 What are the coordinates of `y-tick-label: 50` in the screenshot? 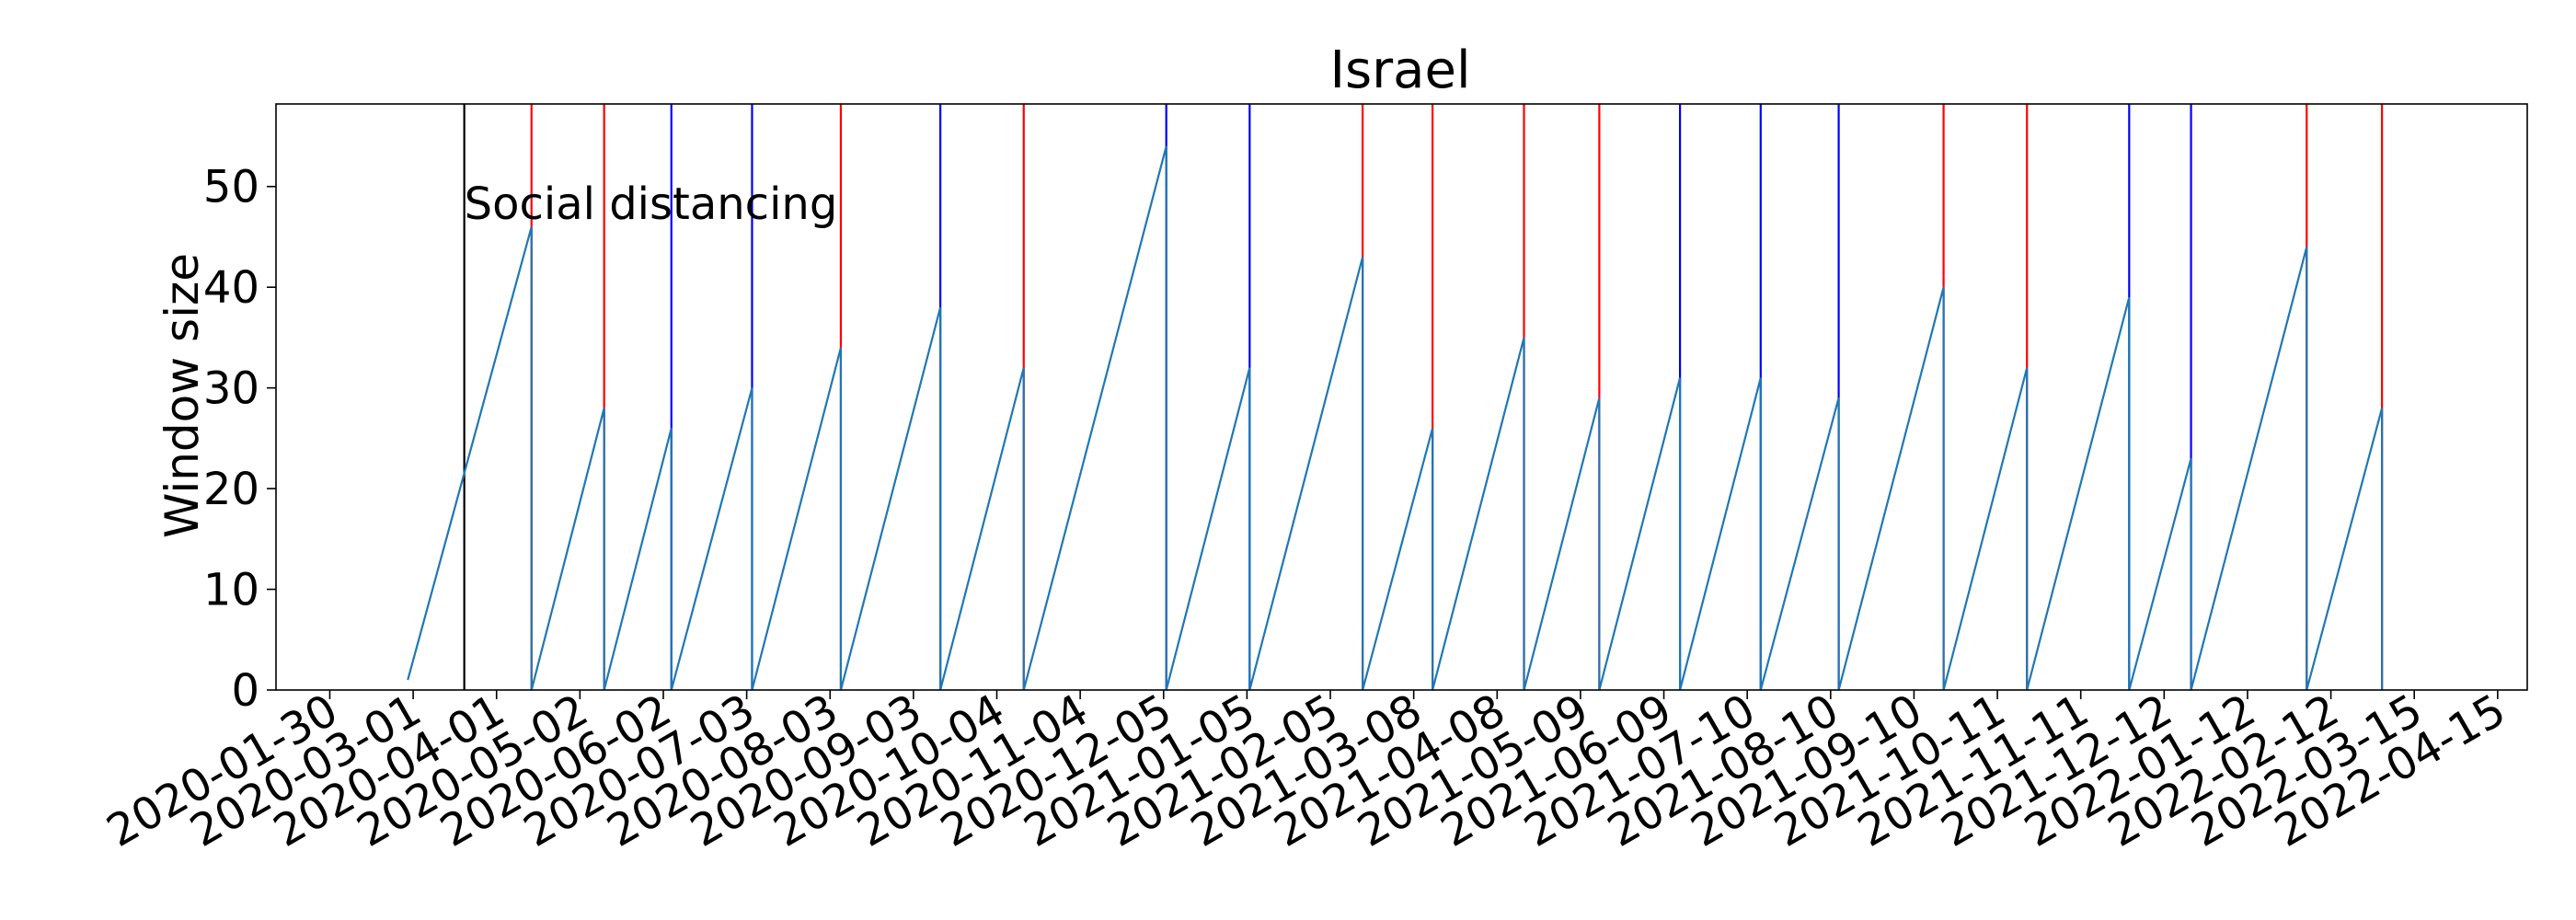 It's located at (231, 187).